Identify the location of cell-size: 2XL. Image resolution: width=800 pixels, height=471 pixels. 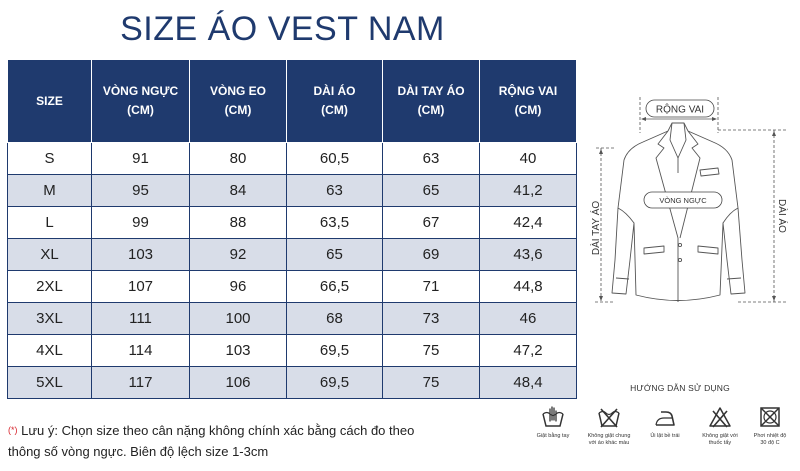
(49, 286).